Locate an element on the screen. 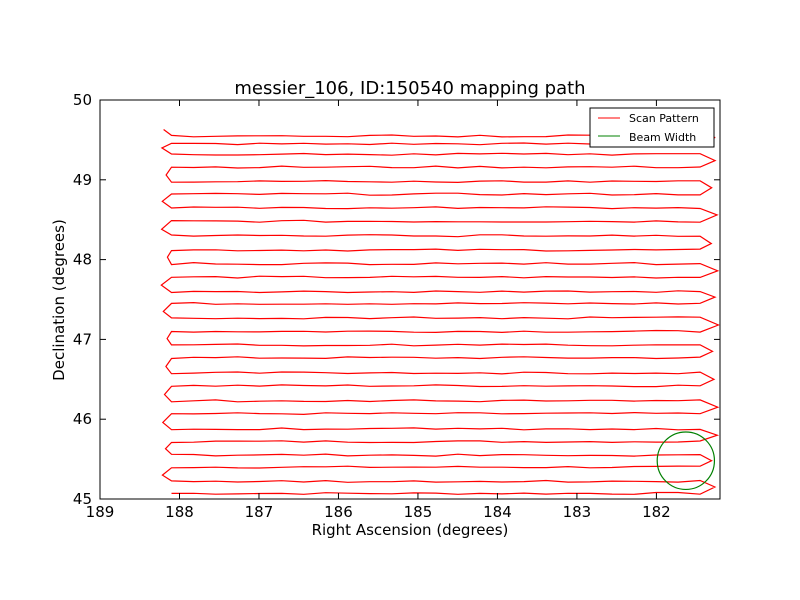 Image resolution: width=800 pixels, height=600 pixels. y-tick-label: 49 is located at coordinates (82, 180).